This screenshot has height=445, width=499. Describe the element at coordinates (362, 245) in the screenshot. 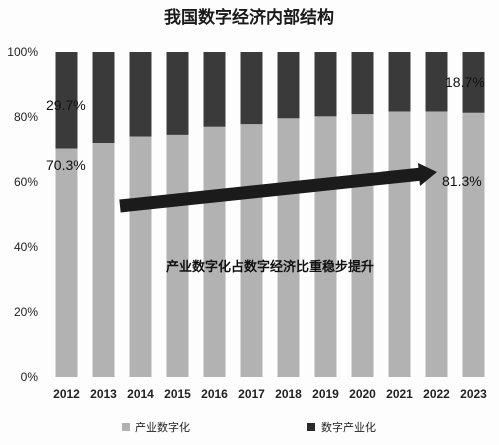

I see `bar-2020-industrial-digitalization` at that location.